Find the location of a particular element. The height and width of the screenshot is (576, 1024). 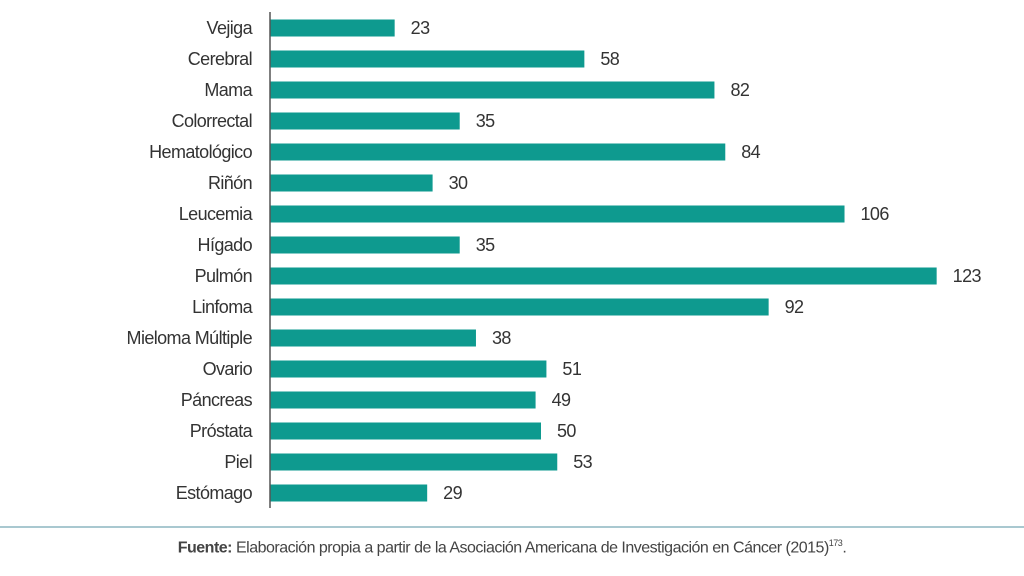

data-label: 49 is located at coordinates (561, 400).